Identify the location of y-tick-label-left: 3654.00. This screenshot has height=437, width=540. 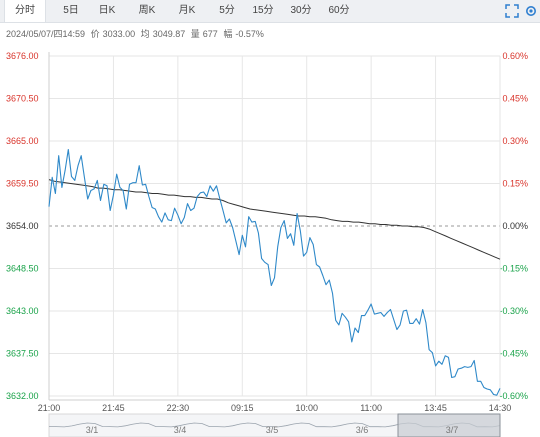
(22, 226).